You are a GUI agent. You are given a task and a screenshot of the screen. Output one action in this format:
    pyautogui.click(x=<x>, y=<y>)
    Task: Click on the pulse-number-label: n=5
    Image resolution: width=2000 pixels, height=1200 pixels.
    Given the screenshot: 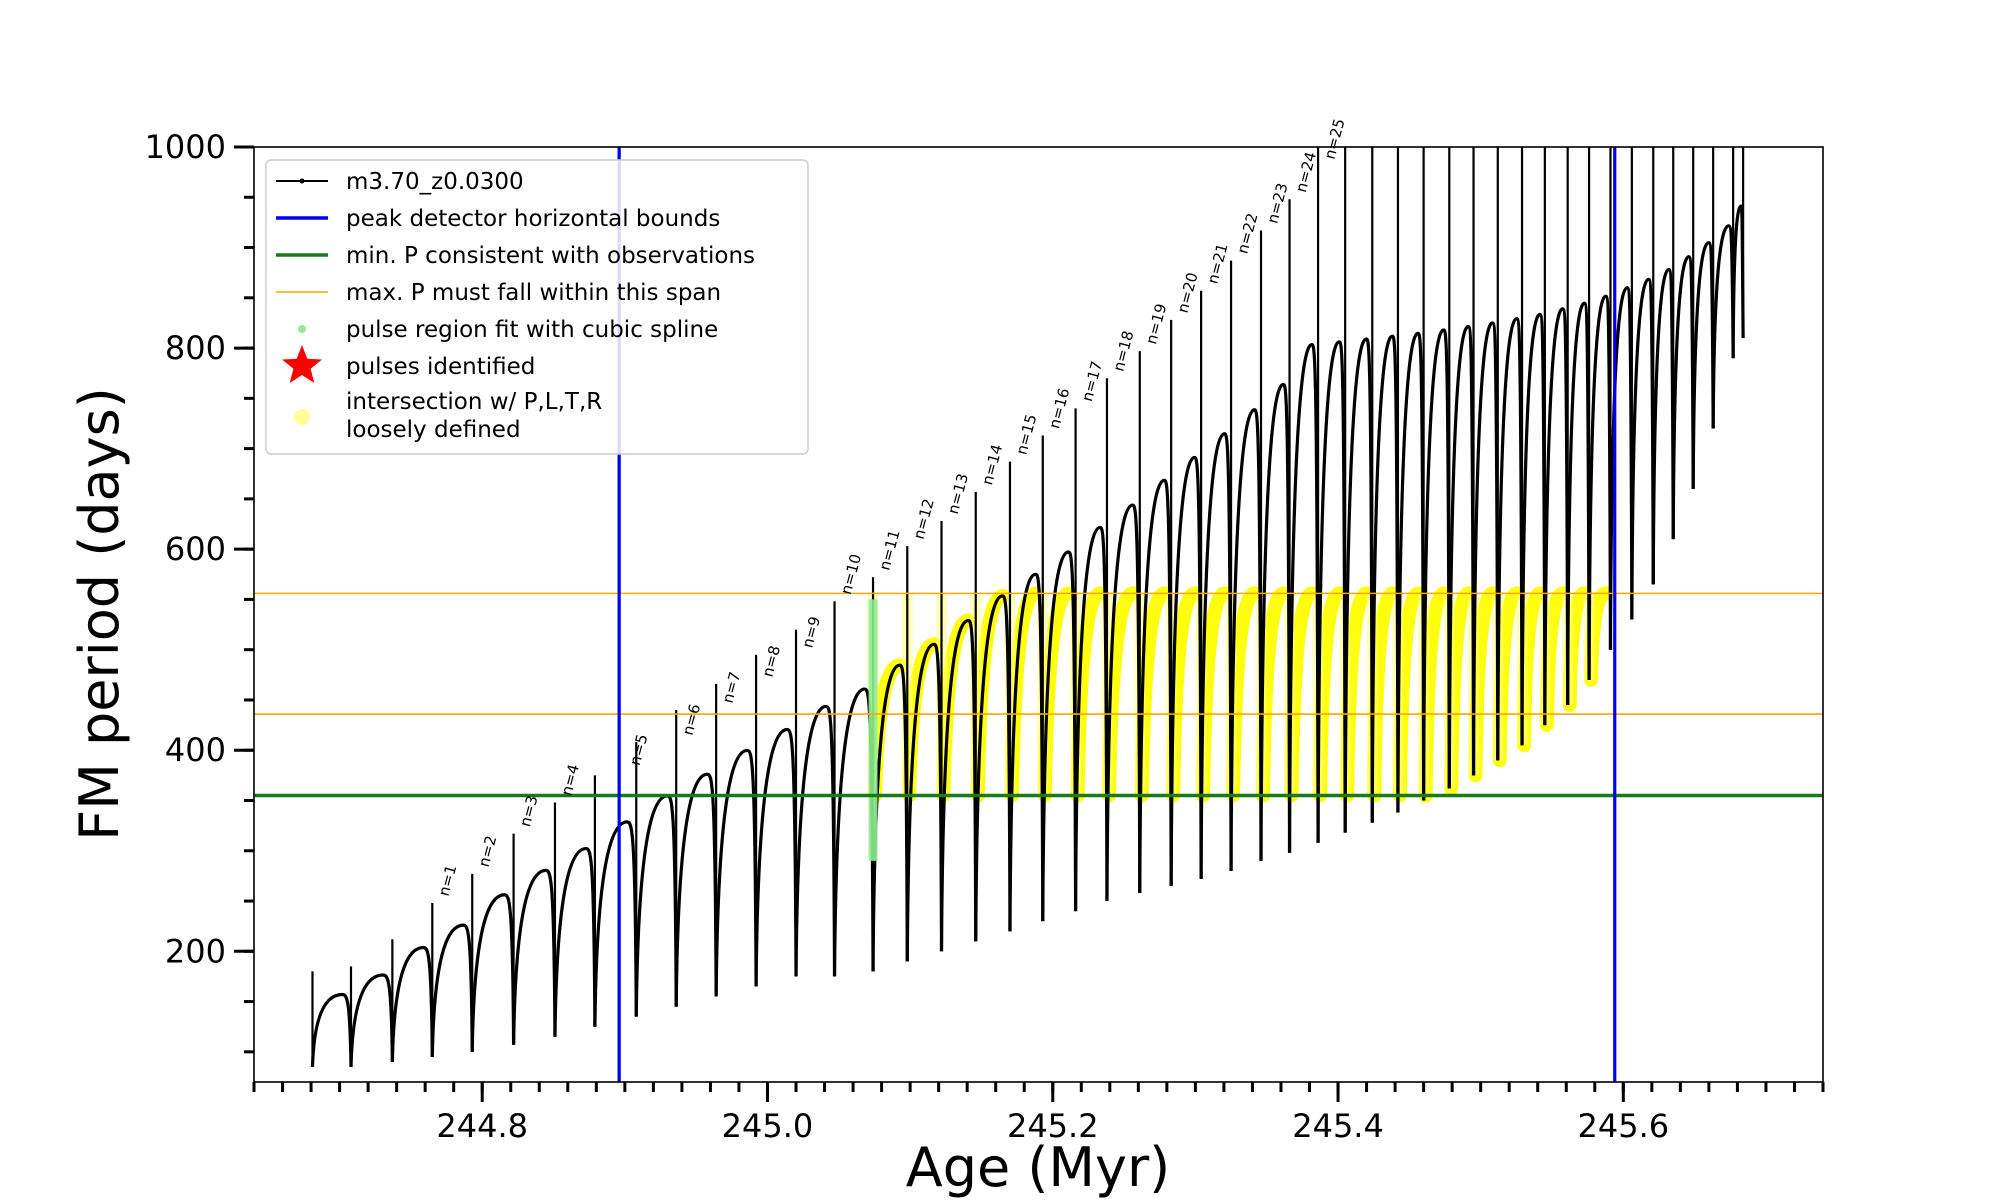 What is the action you would take?
    pyautogui.click(x=639, y=749)
    